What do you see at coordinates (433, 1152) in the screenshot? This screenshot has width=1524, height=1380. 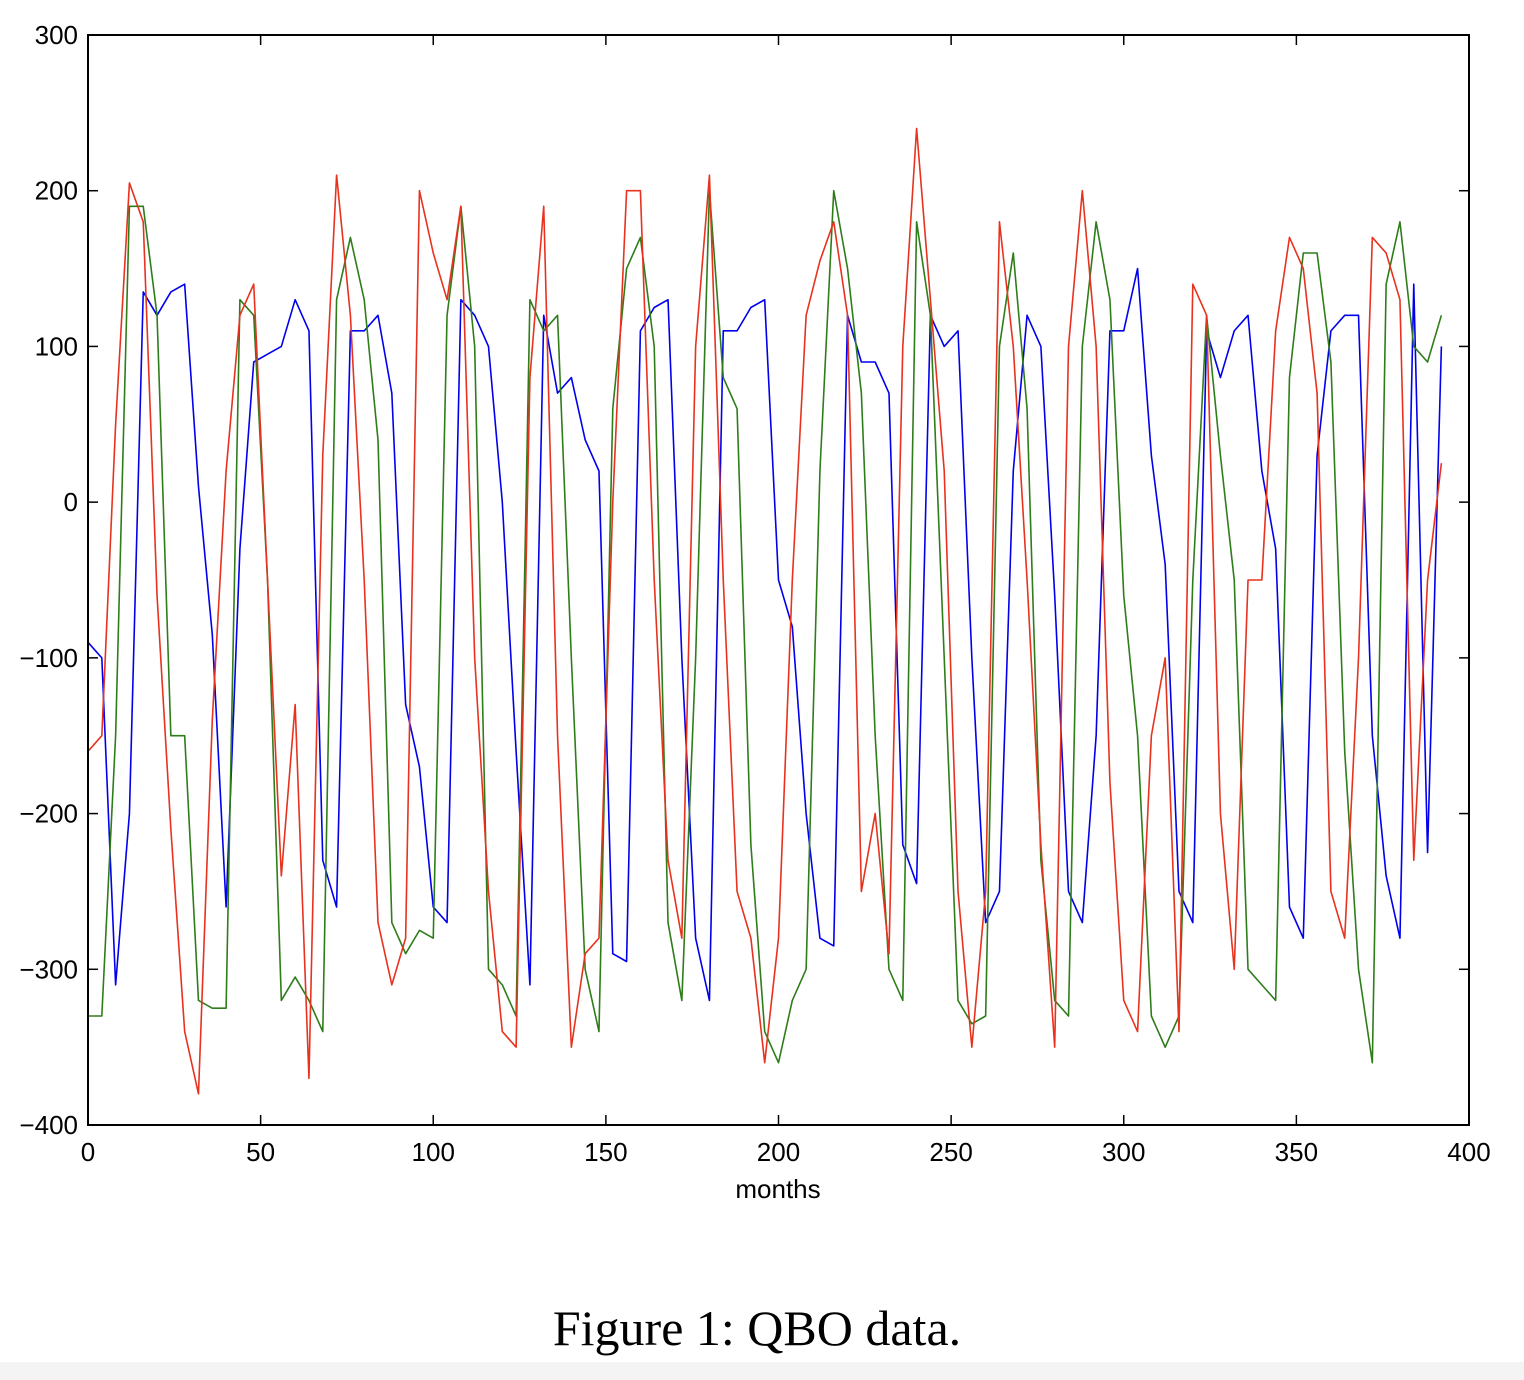 I see `x-tick-label: 100` at bounding box center [433, 1152].